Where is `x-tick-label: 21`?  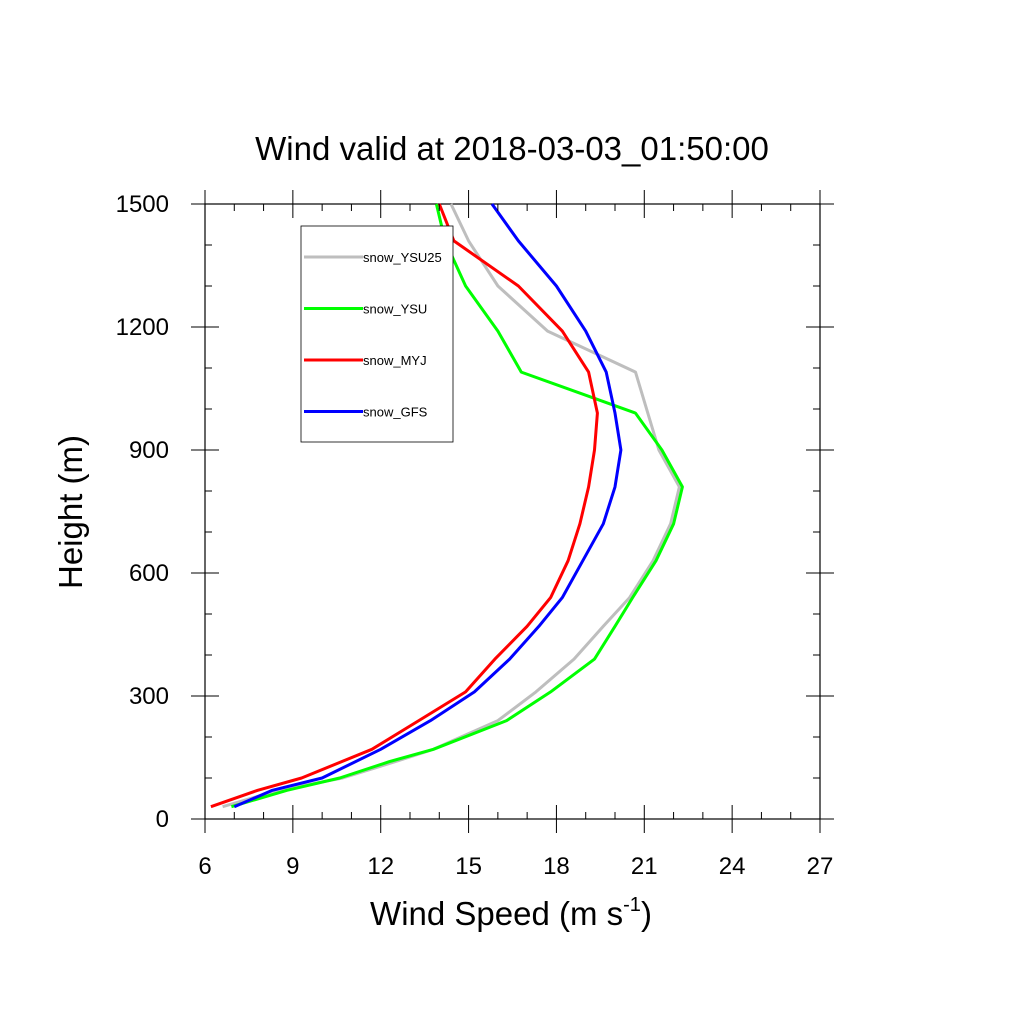 x-tick-label: 21 is located at coordinates (644, 866).